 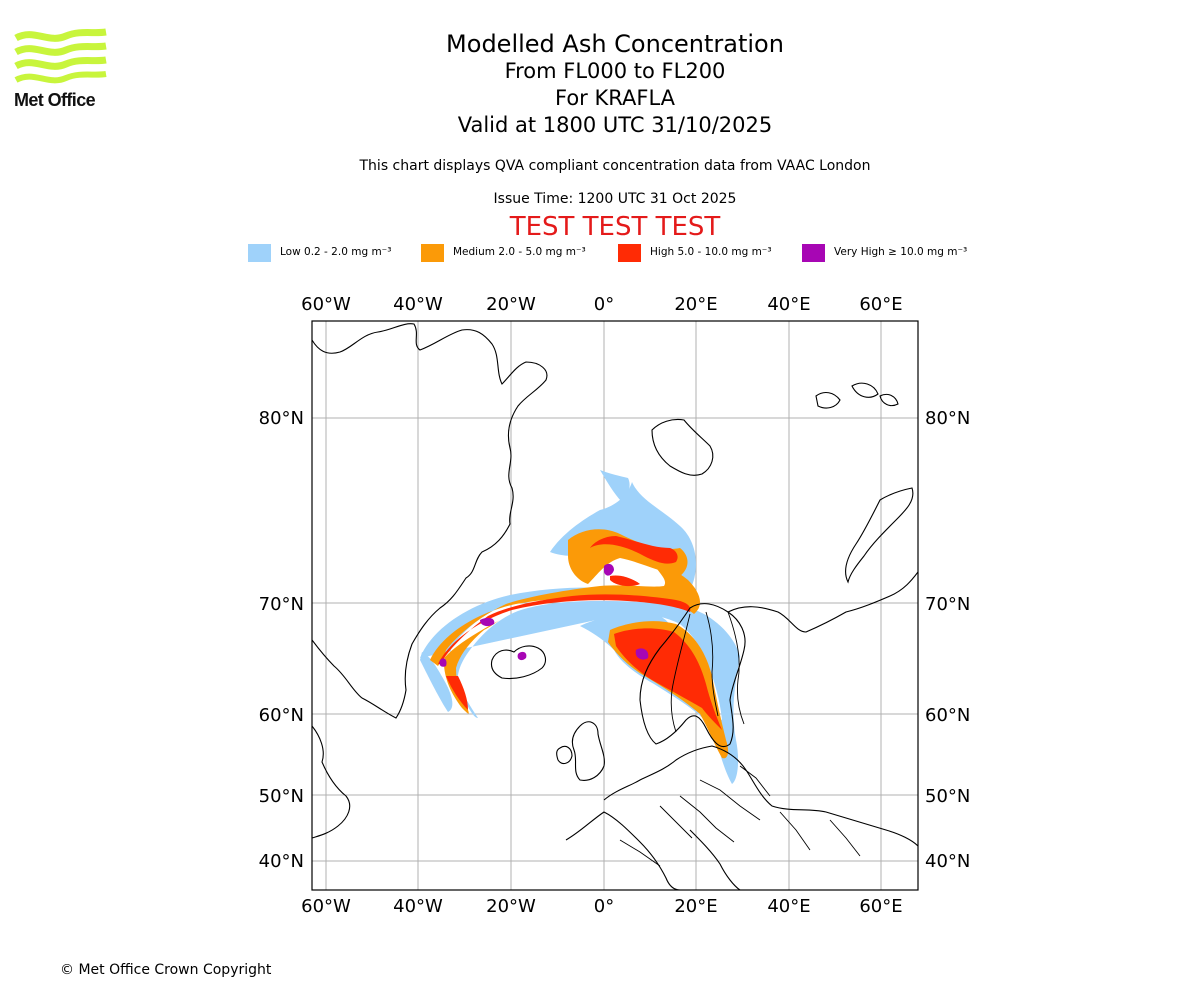 I want to click on lat-tick-right-50n: 50°N, so click(x=947, y=796).